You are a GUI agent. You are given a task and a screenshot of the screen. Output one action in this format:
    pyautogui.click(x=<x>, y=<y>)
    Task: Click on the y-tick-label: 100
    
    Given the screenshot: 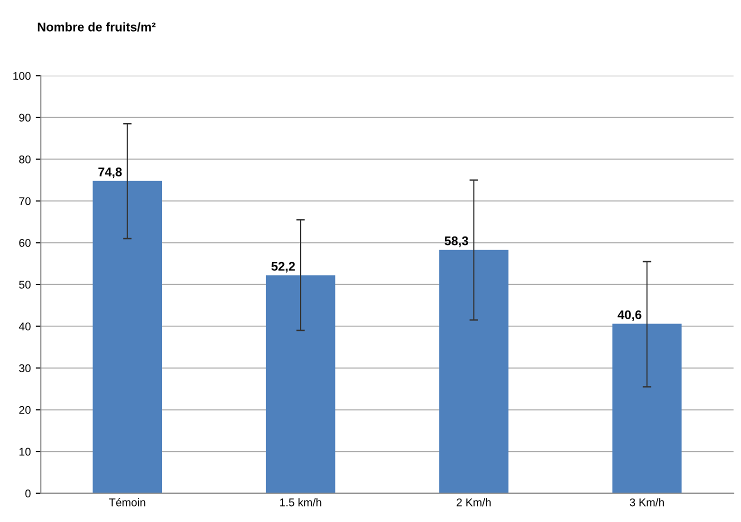 What is the action you would take?
    pyautogui.click(x=22, y=76)
    